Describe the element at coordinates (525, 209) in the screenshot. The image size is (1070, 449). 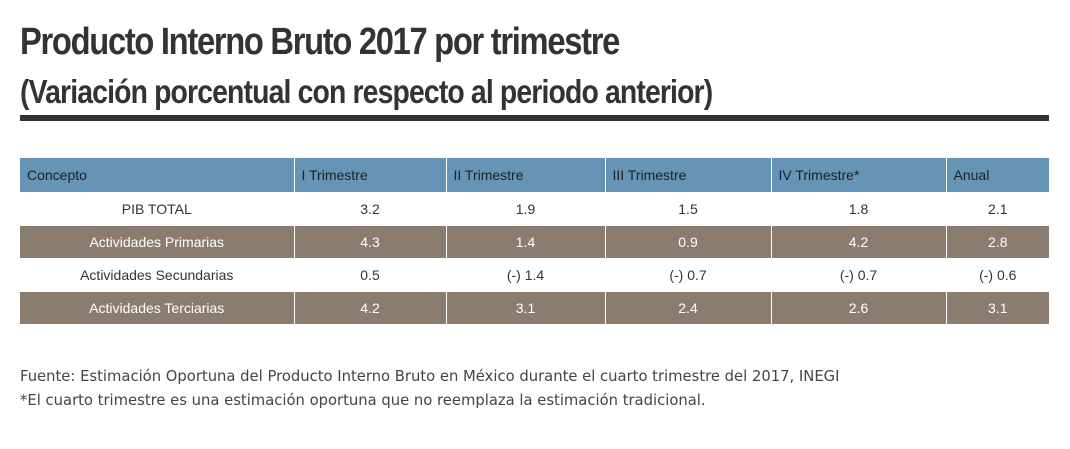
I see `table-cell: 1.9` at that location.